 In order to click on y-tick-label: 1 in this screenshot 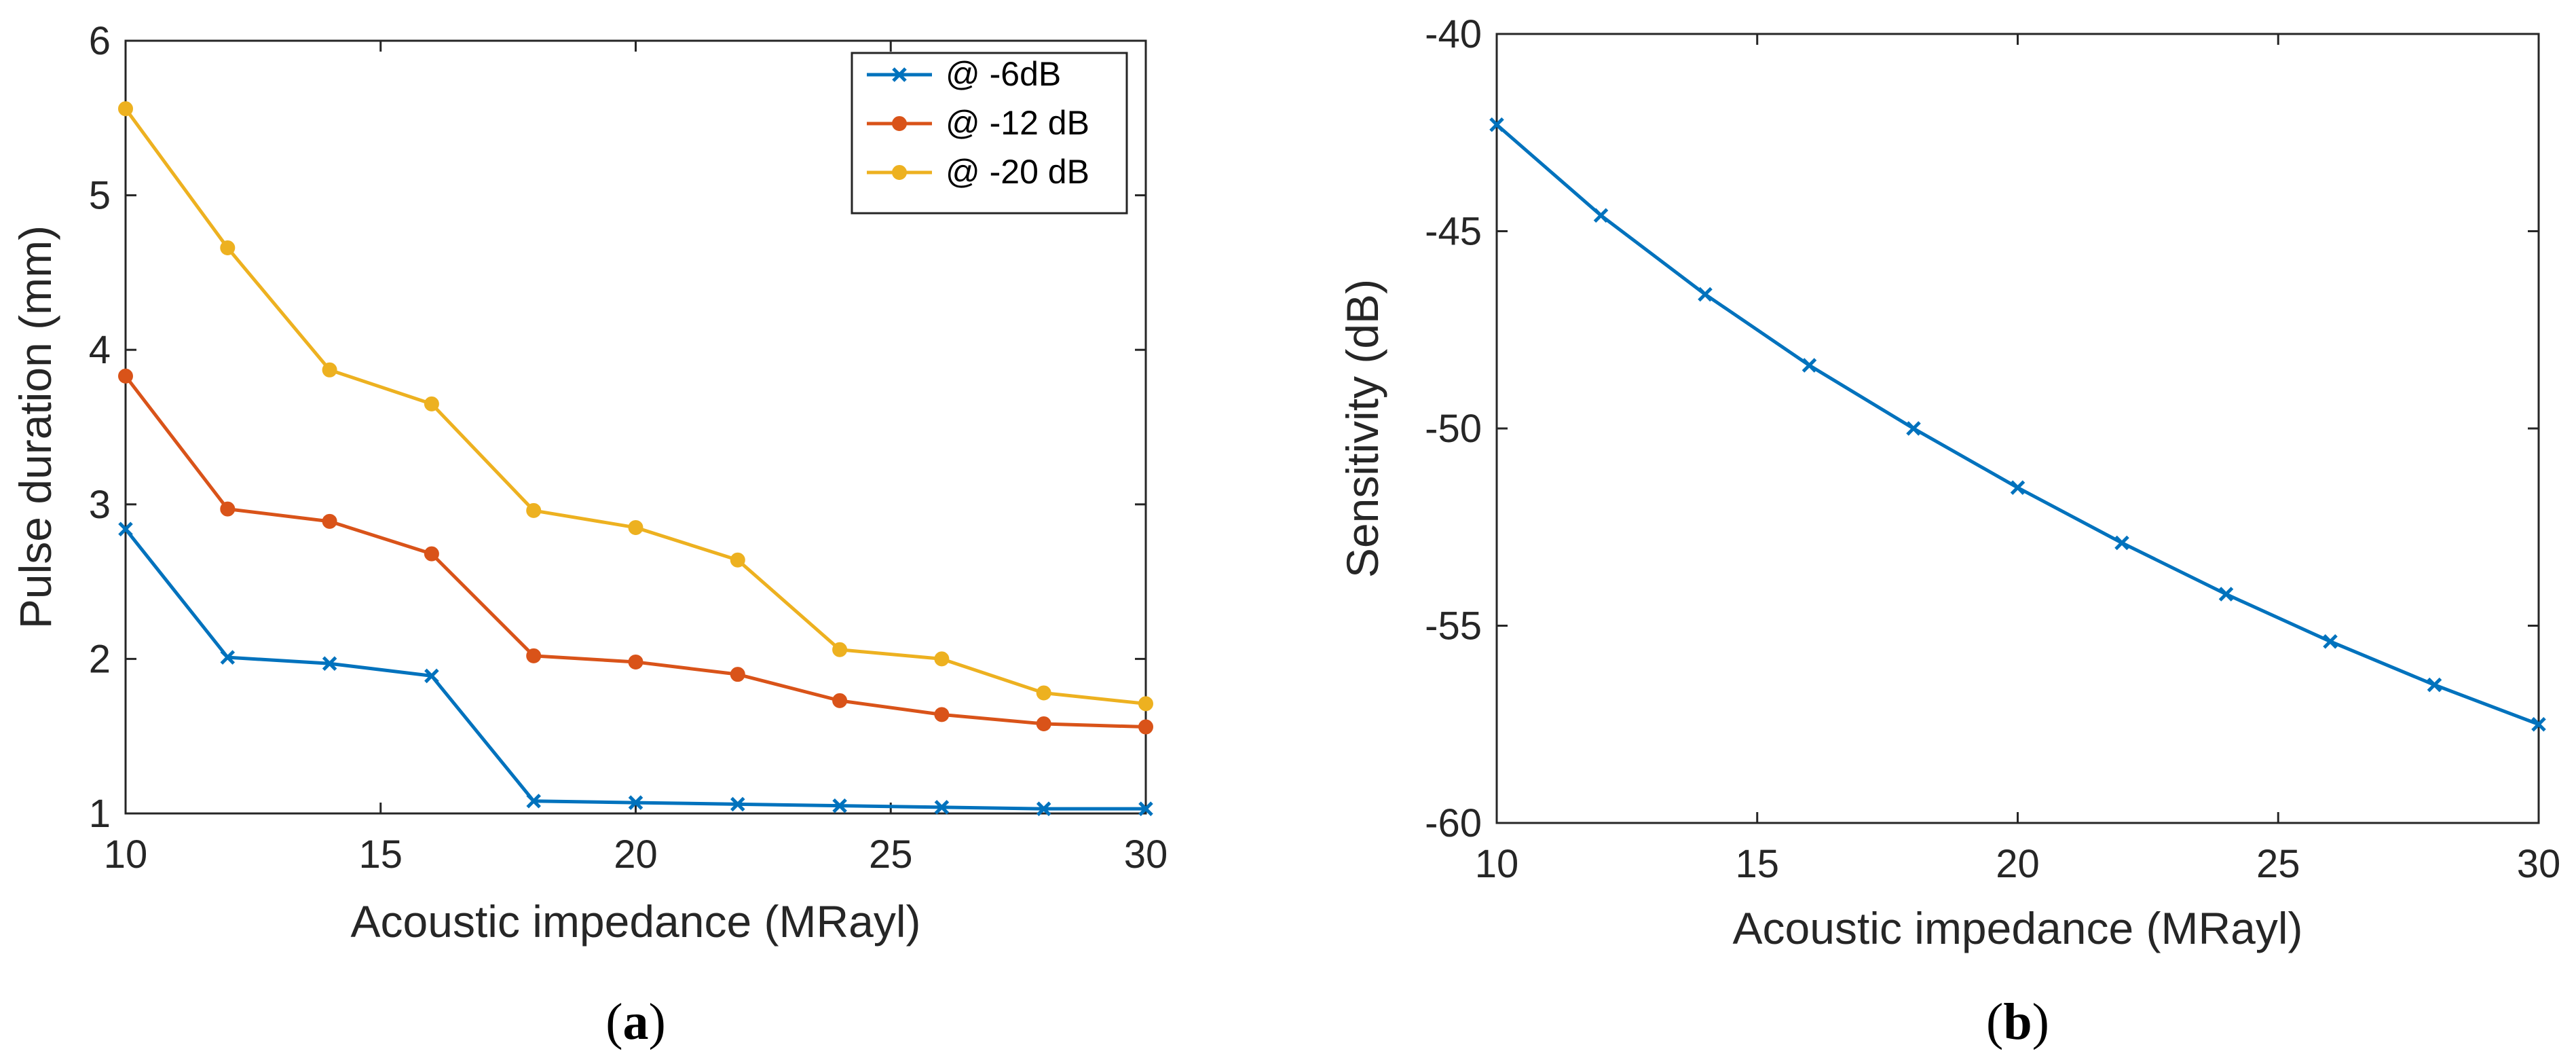, I will do `click(100, 814)`.